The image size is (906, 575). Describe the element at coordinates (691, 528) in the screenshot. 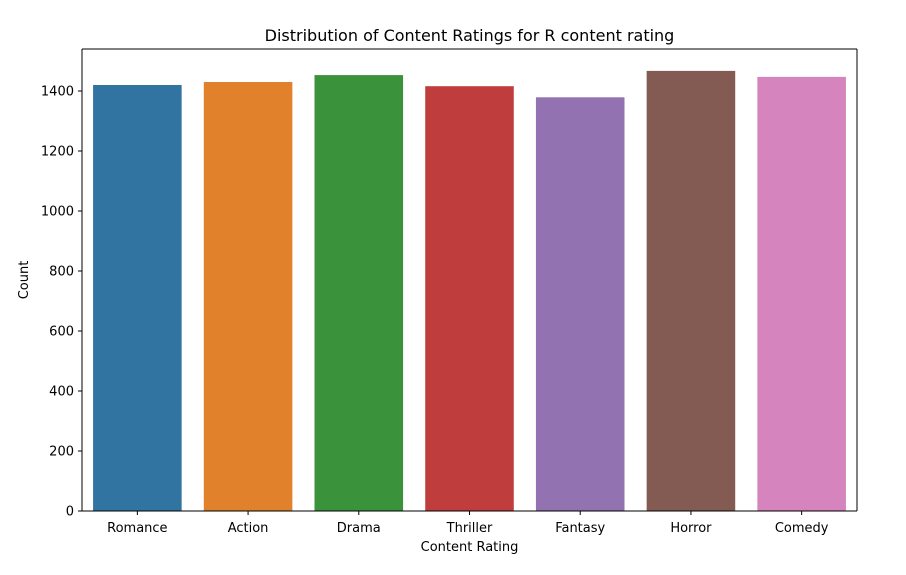

I see `x-tick-label: Horror` at that location.